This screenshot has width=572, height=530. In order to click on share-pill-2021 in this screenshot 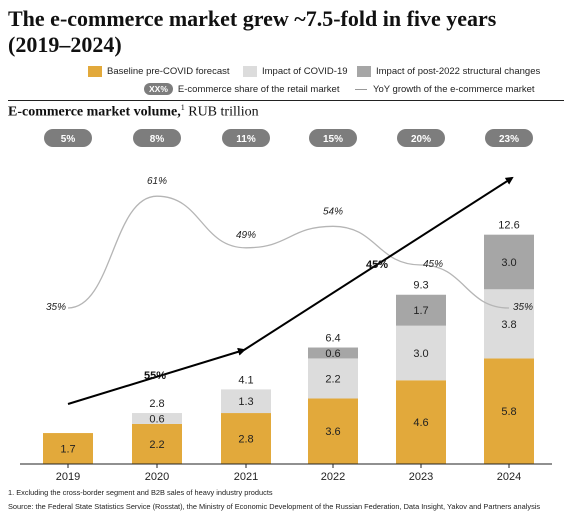, I will do `click(246, 138)`.